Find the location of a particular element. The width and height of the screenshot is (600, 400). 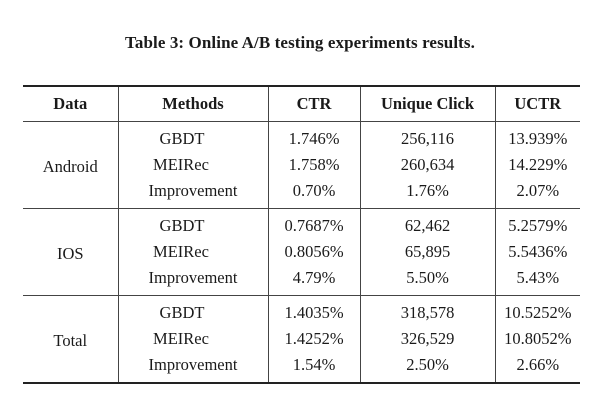

unique-click-cell: 62,462 is located at coordinates (428, 223).